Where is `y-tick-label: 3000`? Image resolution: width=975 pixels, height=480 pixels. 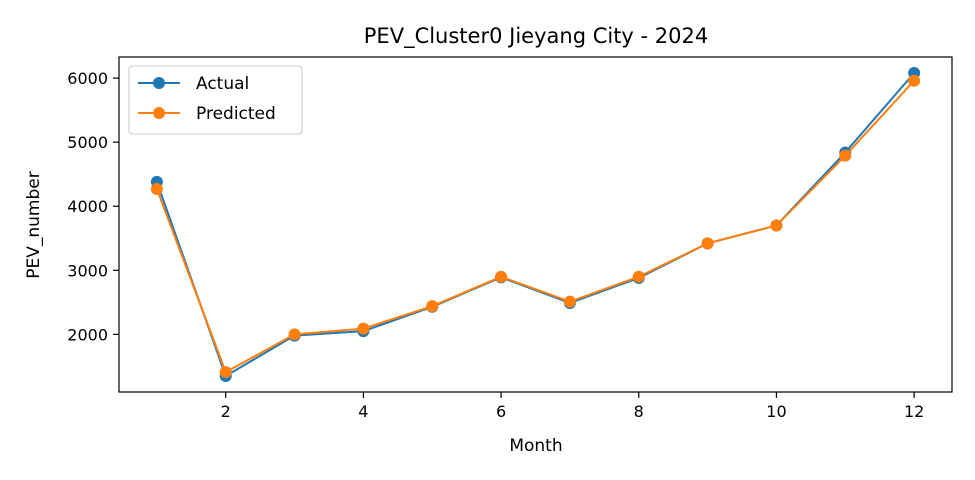
y-tick-label: 3000 is located at coordinates (87, 270).